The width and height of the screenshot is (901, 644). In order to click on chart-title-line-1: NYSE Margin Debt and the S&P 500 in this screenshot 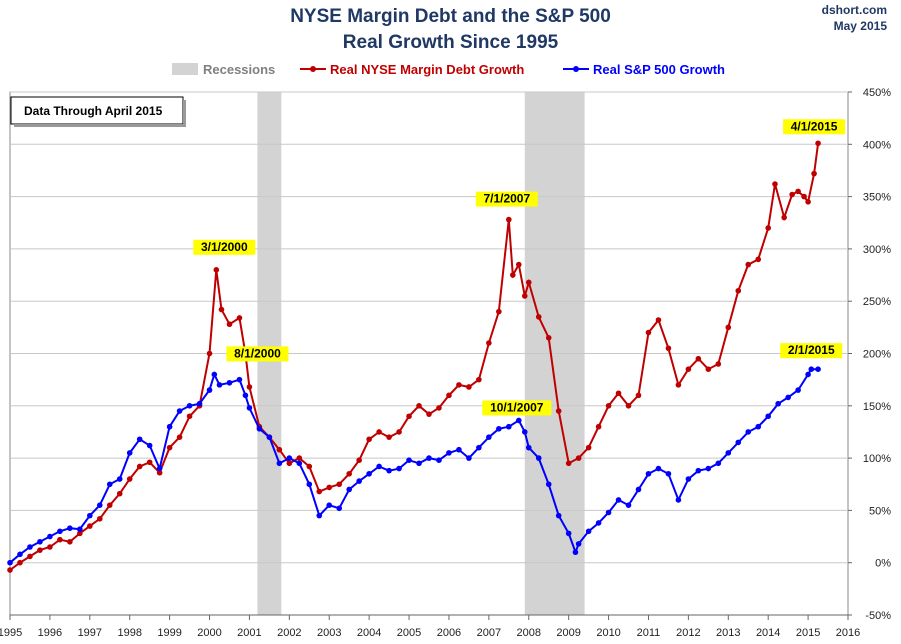, I will do `click(450, 16)`.